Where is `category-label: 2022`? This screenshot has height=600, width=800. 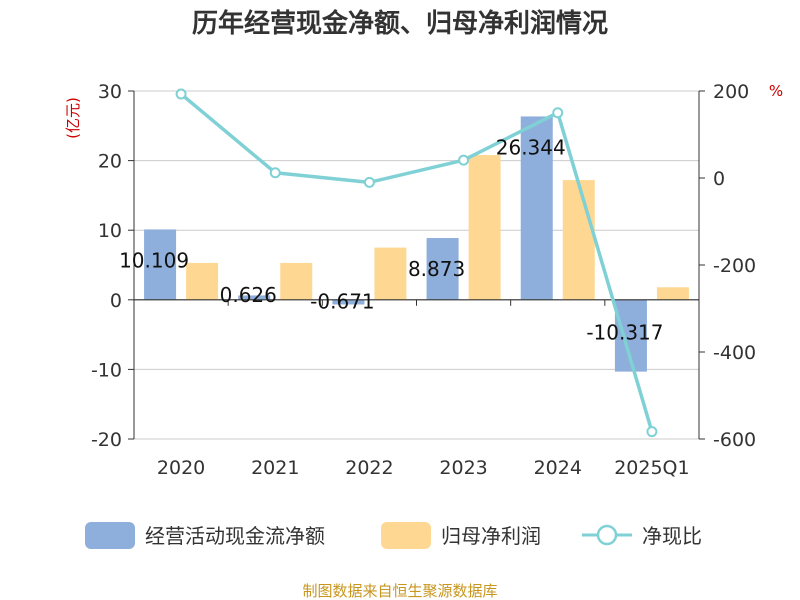 category-label: 2022 is located at coordinates (369, 468).